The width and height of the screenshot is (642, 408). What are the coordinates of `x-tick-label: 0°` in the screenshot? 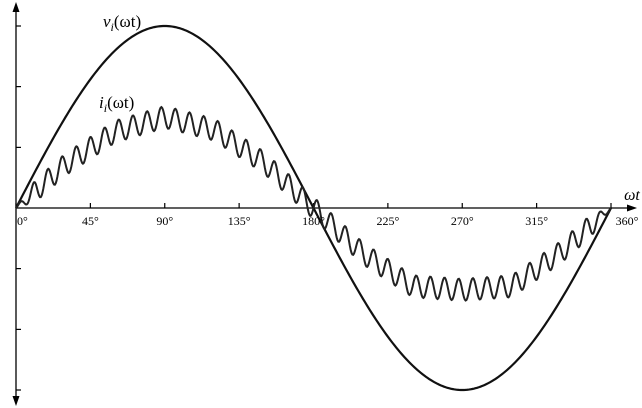 It's located at (22, 221).